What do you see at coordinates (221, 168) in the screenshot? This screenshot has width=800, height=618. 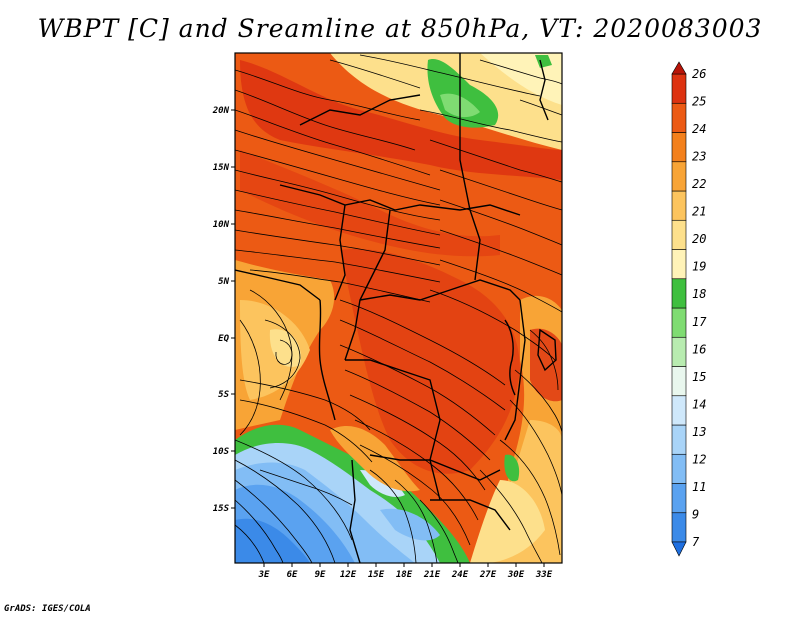 I see `lat-label: 15N` at bounding box center [221, 168].